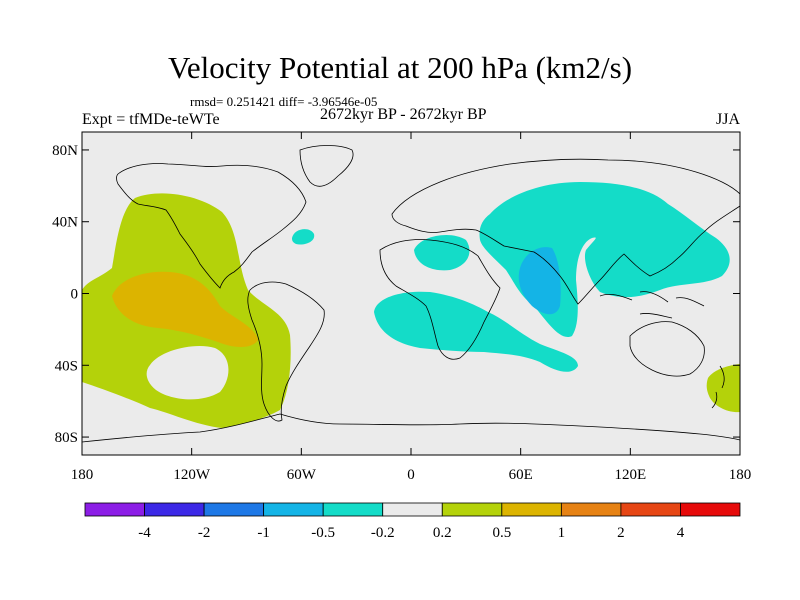  I want to click on colorbar-label: 0.2, so click(442, 533).